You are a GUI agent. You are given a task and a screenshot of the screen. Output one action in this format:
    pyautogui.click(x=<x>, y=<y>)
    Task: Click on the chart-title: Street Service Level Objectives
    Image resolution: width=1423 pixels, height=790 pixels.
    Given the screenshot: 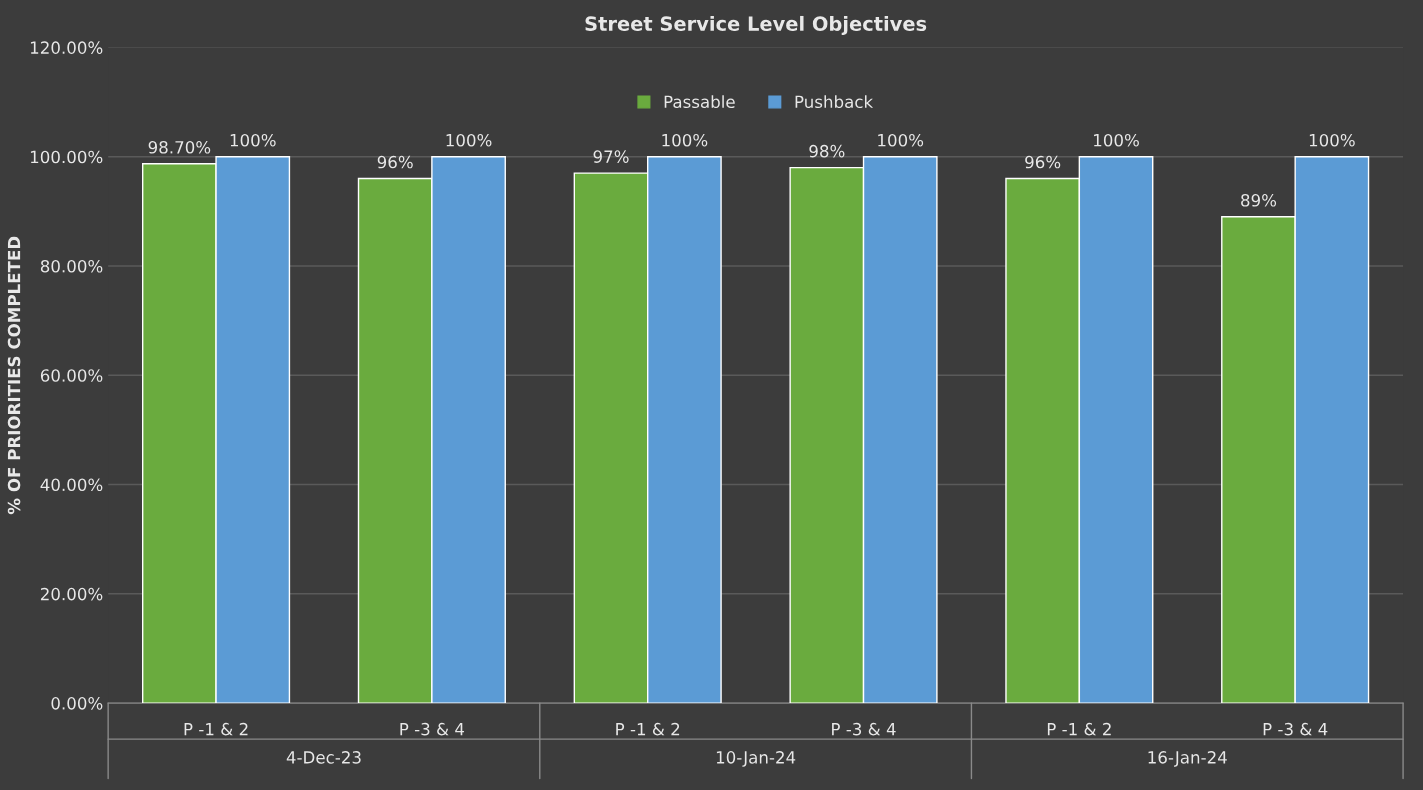 What is the action you would take?
    pyautogui.click(x=756, y=25)
    